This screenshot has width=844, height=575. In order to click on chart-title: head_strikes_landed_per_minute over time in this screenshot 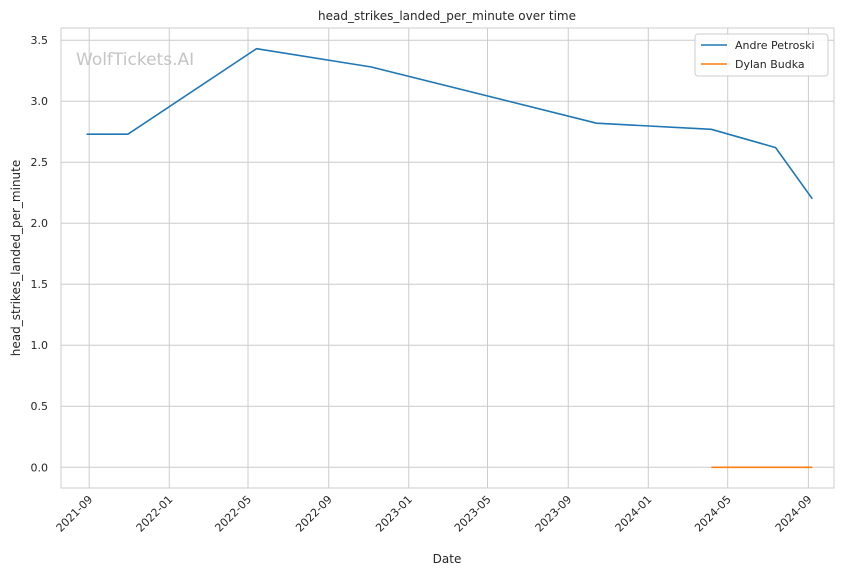, I will do `click(447, 16)`.